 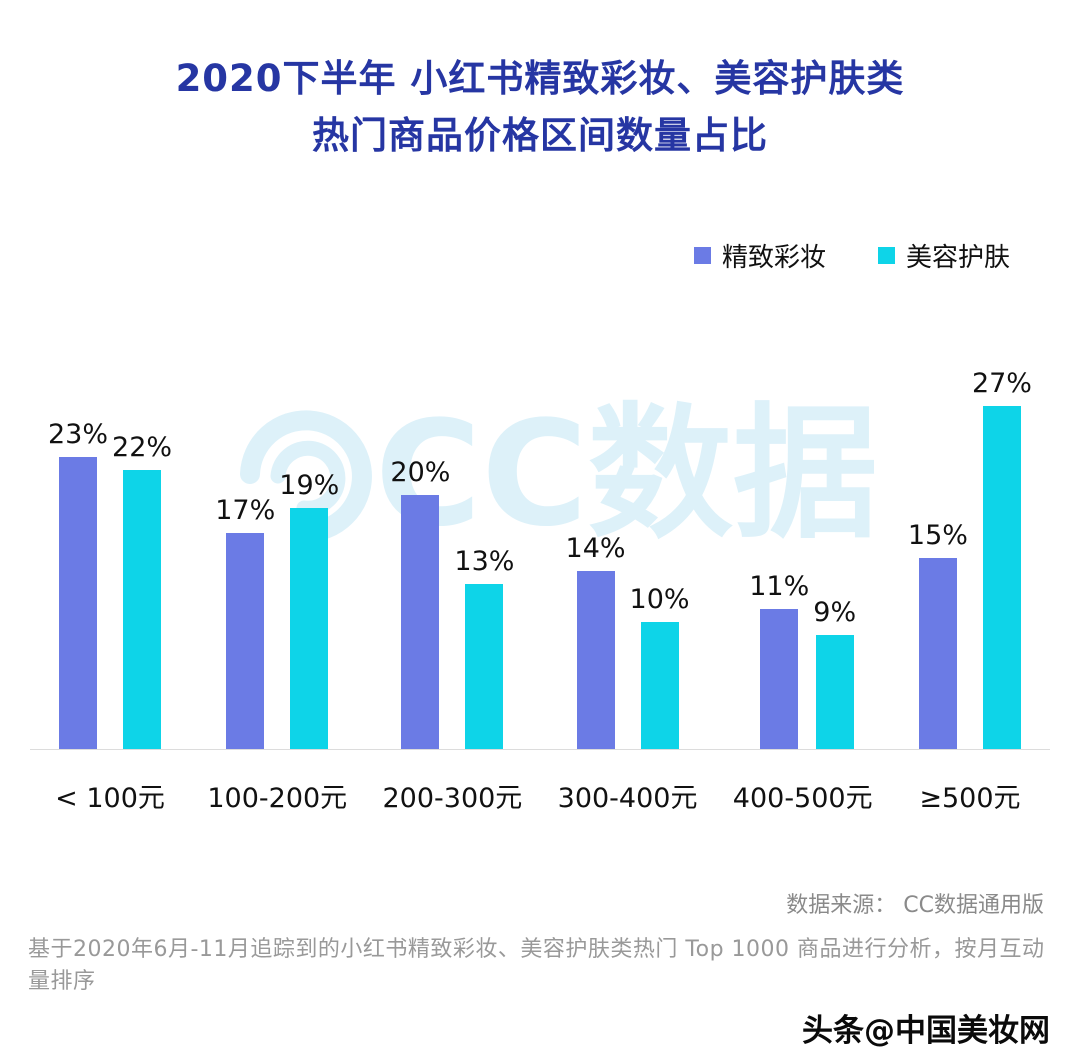 I want to click on legend-item-makeup: 精致彩妆, so click(x=759, y=255).